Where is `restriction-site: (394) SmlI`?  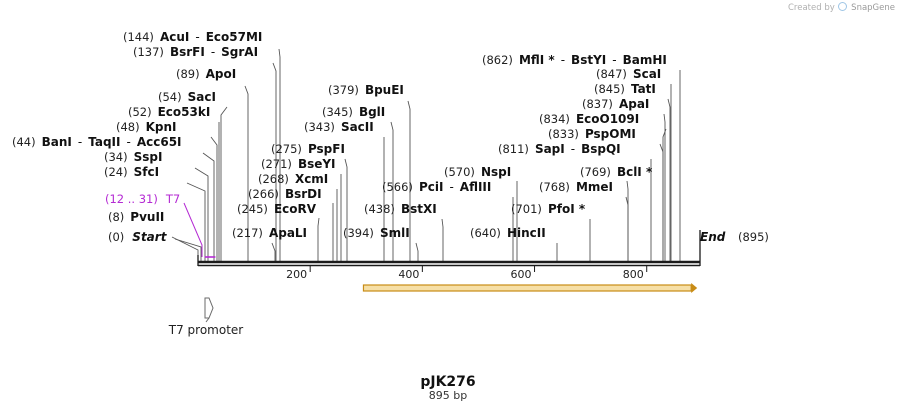 restriction-site: (394) SmlI is located at coordinates (376, 233).